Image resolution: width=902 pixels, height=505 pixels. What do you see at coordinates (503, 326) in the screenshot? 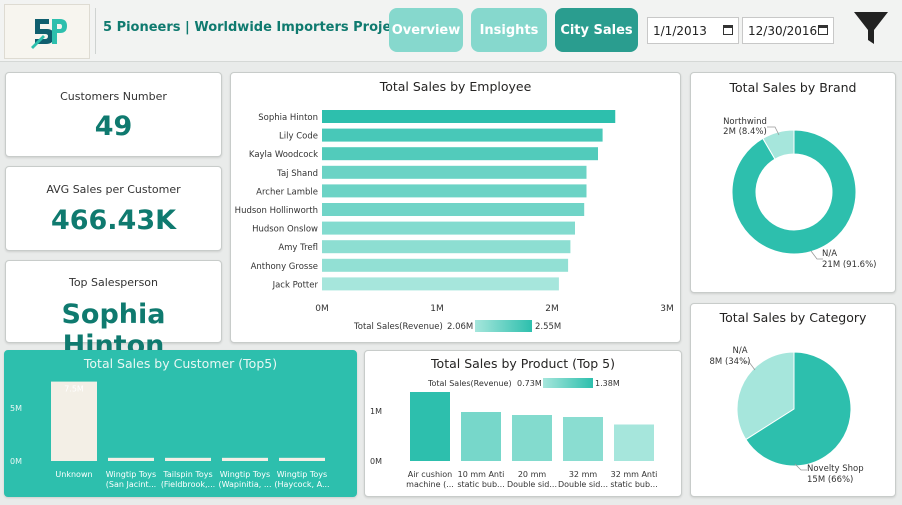
I see `employee-legend-gradient` at bounding box center [503, 326].